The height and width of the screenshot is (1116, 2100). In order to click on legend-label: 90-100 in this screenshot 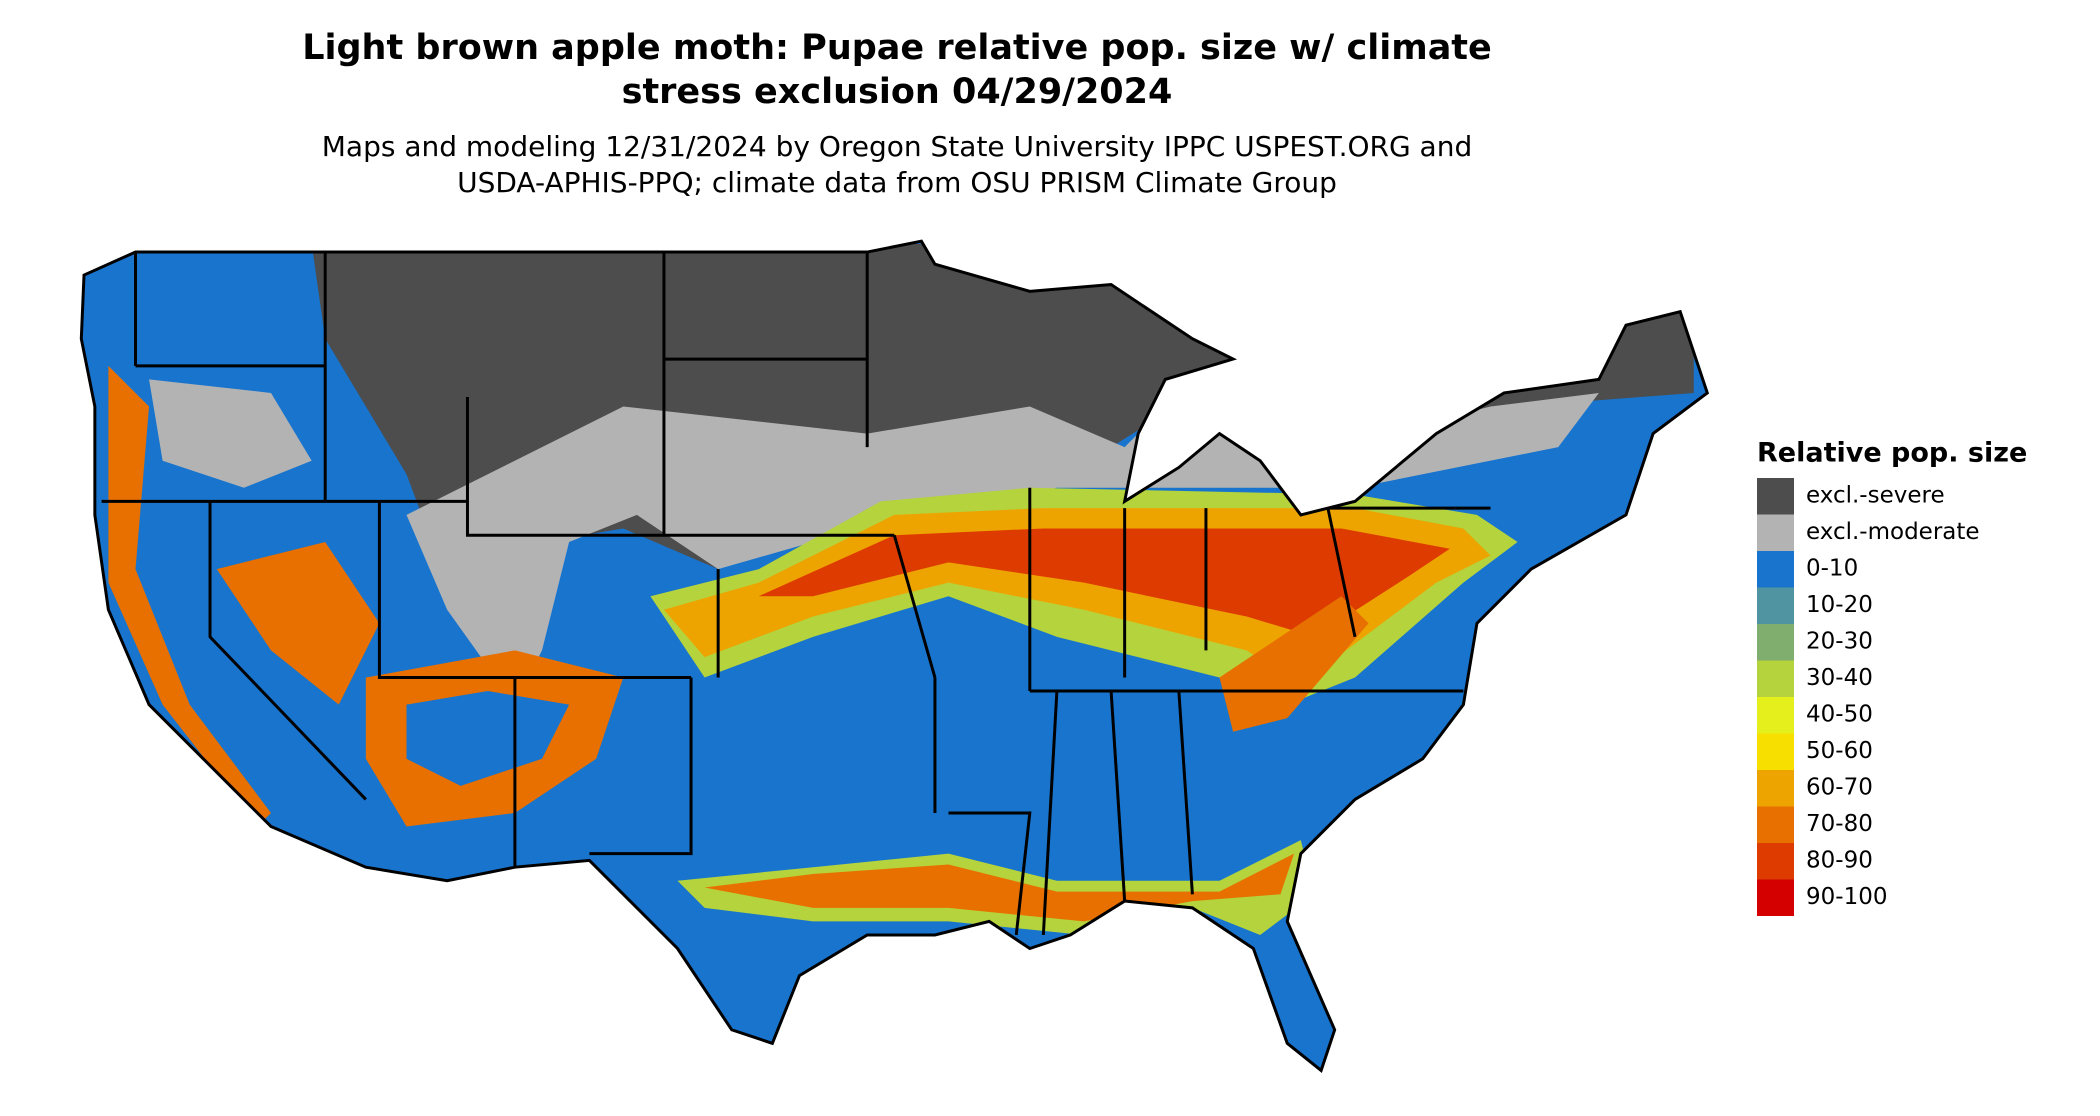, I will do `click(1846, 897)`.